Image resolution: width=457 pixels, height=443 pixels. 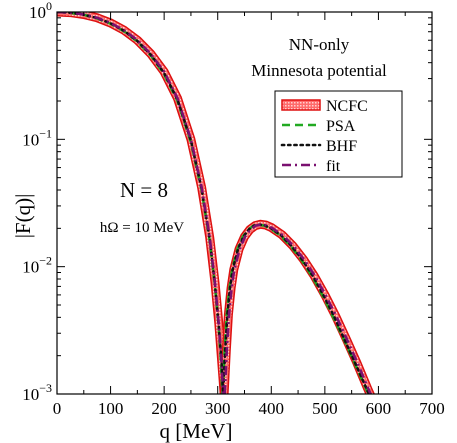 What do you see at coordinates (319, 70) in the screenshot?
I see `potential-annotation-line2: Minnesota potential` at bounding box center [319, 70].